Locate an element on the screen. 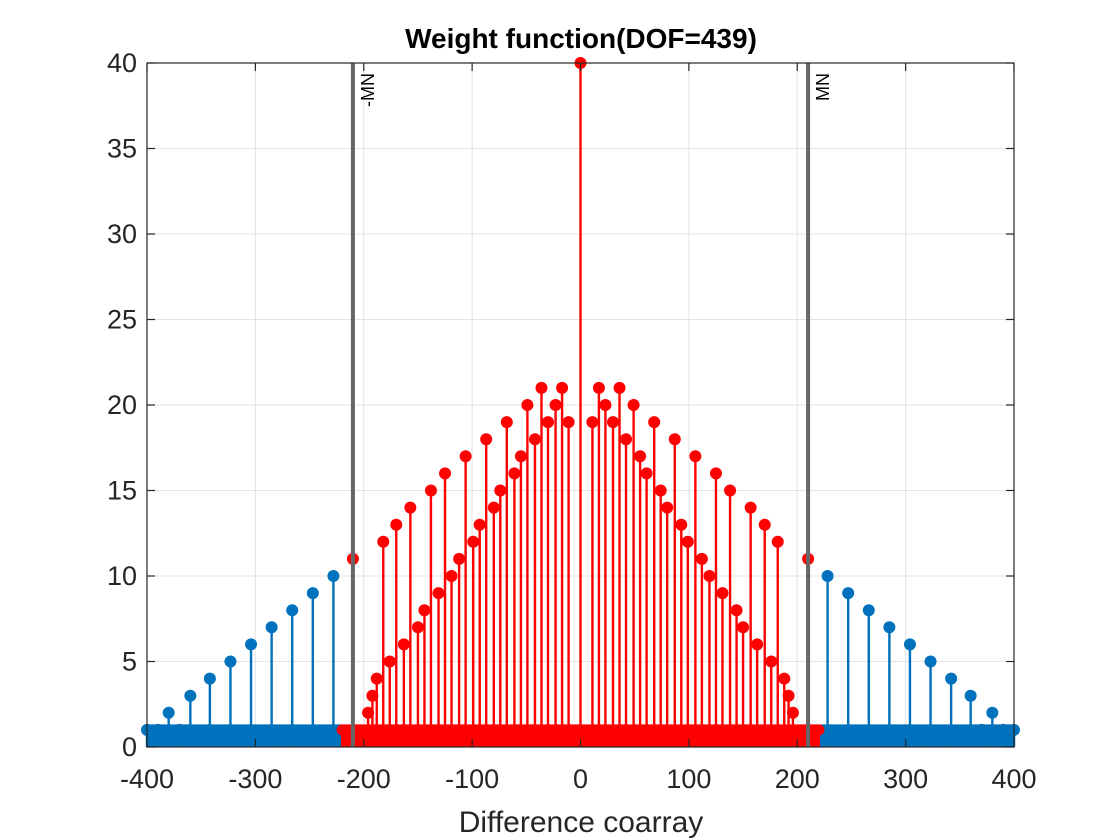 This screenshot has height=840, width=1120. reference-line-label: -MN is located at coordinates (368, 90).